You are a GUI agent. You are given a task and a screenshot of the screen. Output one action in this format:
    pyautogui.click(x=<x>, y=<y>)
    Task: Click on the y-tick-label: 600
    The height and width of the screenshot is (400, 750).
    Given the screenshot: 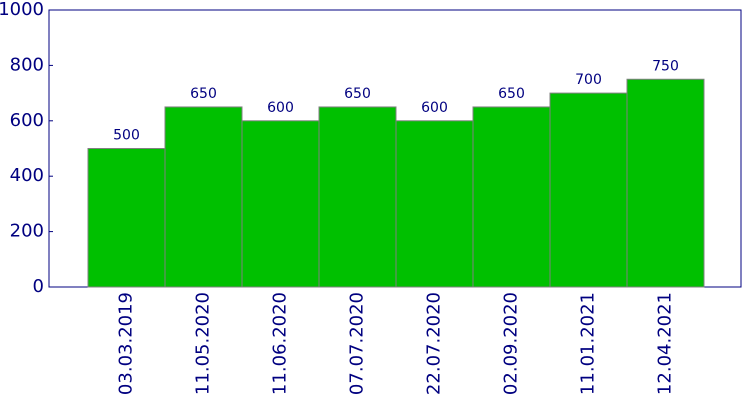 What is the action you would take?
    pyautogui.click(x=27, y=120)
    